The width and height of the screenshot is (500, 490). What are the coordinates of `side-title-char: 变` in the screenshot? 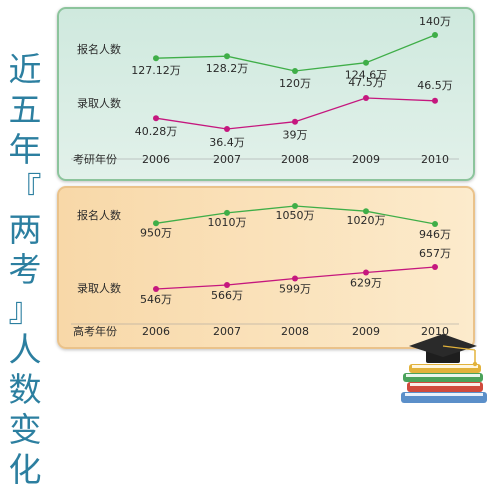 It's located at (25, 429).